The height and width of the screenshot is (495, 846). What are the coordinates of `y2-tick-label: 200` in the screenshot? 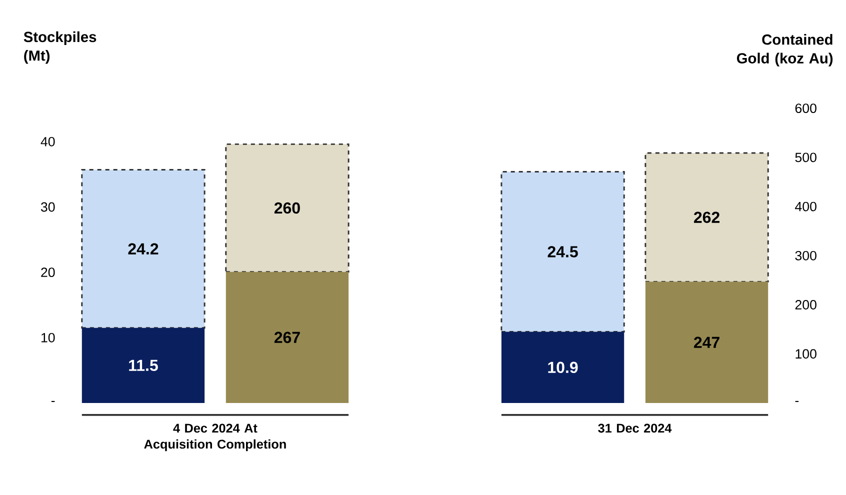 It's located at (805, 305).